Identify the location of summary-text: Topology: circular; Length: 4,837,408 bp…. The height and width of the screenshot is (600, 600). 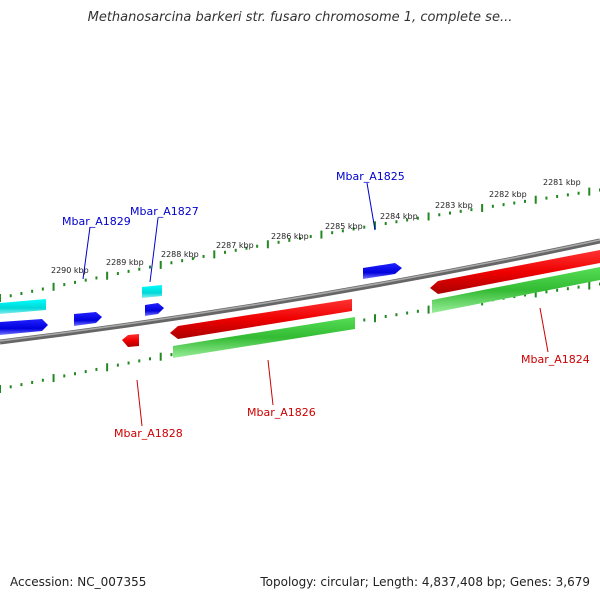
(425, 582).